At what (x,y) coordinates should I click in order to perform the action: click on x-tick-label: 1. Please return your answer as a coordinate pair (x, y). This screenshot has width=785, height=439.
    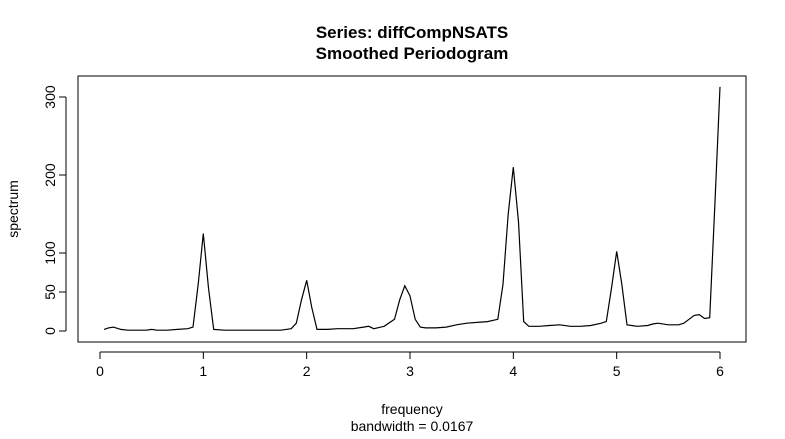
    Looking at the image, I should click on (203, 371).